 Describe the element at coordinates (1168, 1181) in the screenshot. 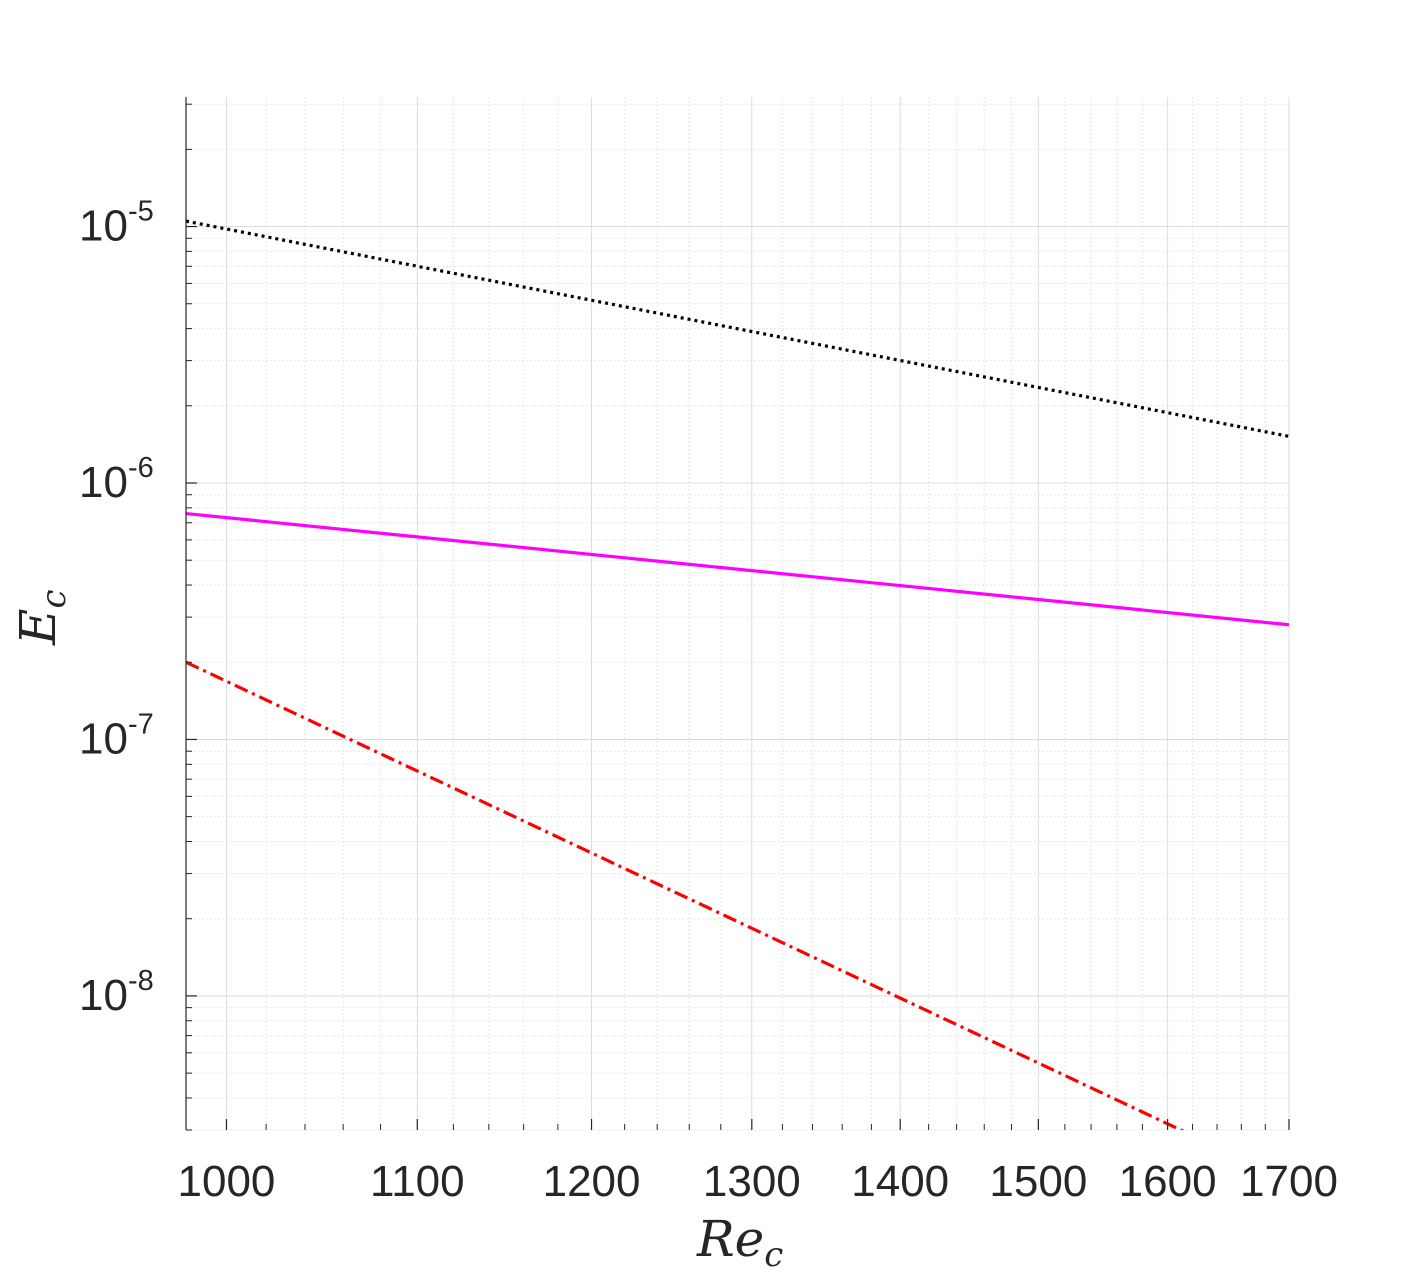

I see `x-tick-label: 1600` at that location.